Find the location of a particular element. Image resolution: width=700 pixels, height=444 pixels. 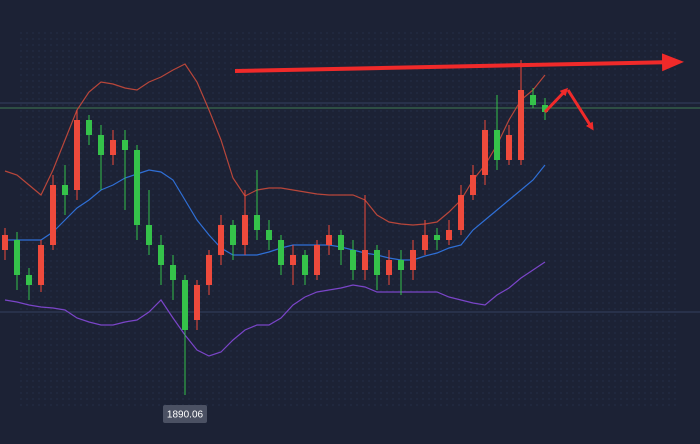

trend-arrow is located at coordinates (459, 63).